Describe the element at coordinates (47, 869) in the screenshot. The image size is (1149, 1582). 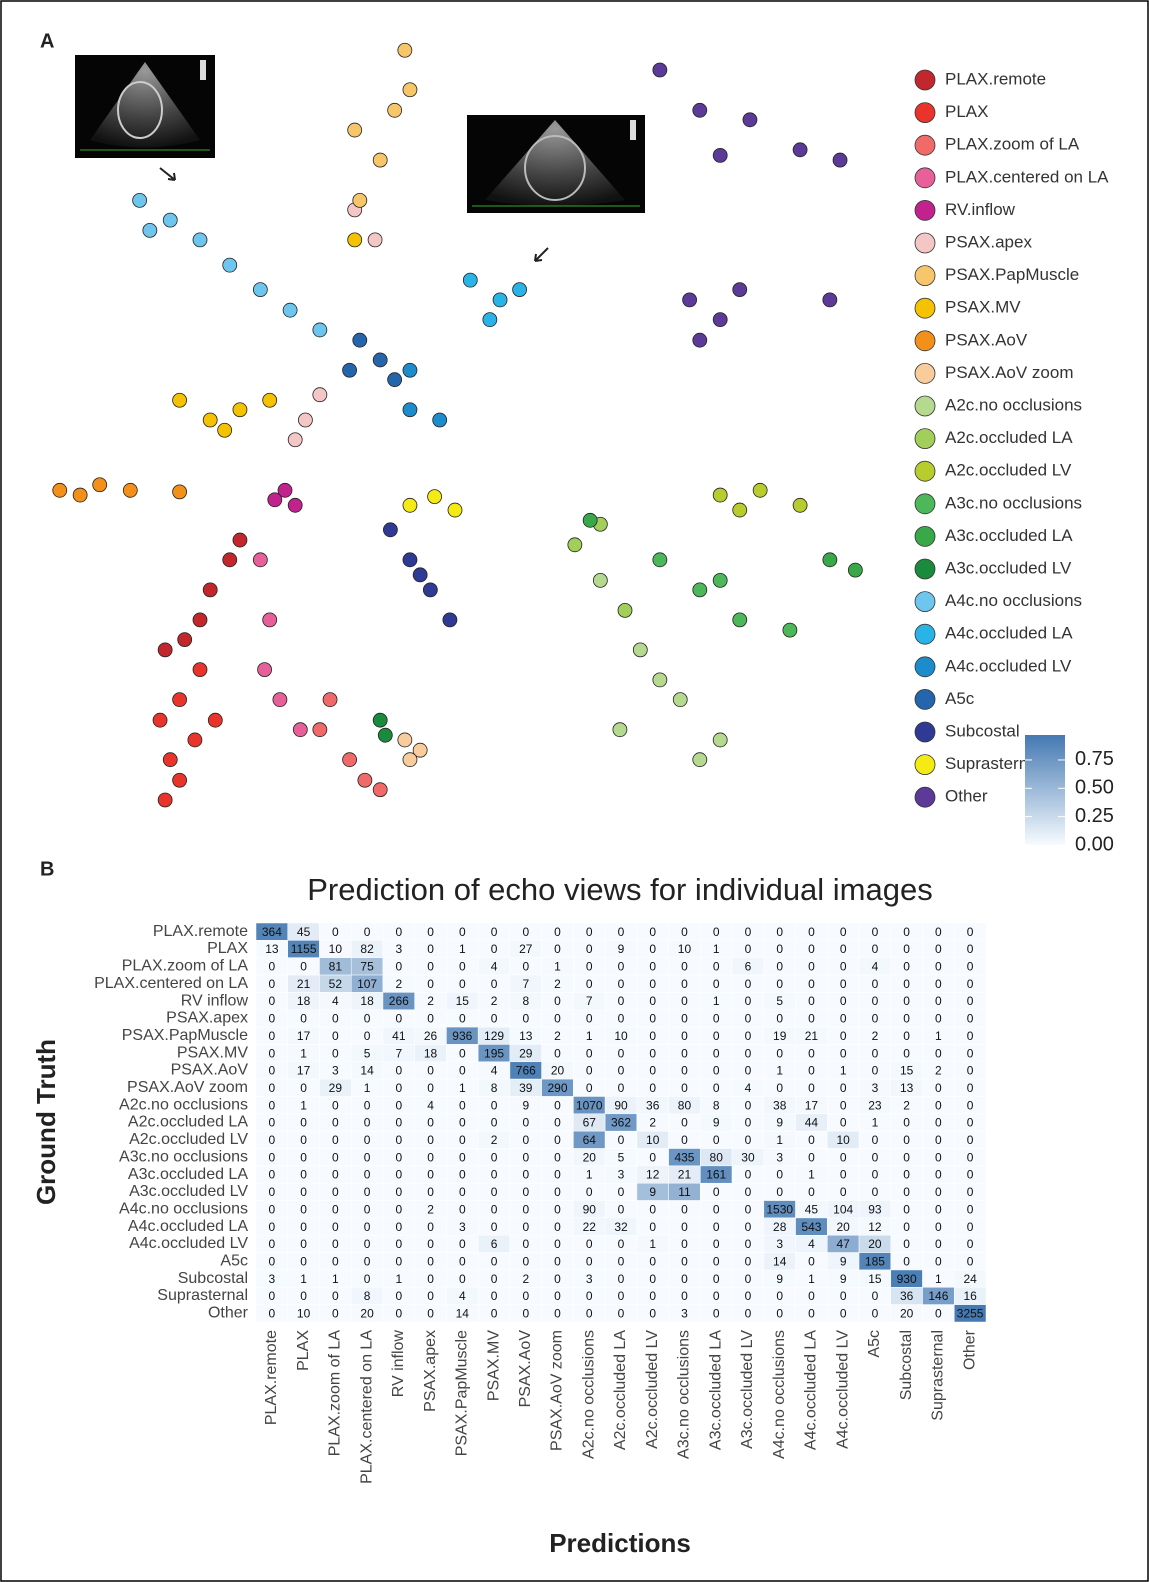
I see `panel-label: B` at that location.